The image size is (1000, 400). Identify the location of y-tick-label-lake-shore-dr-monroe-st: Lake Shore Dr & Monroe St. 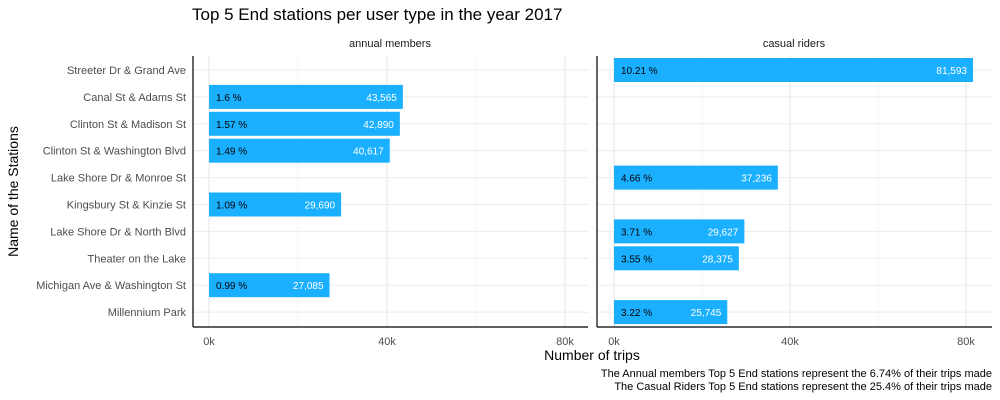
(118, 179).